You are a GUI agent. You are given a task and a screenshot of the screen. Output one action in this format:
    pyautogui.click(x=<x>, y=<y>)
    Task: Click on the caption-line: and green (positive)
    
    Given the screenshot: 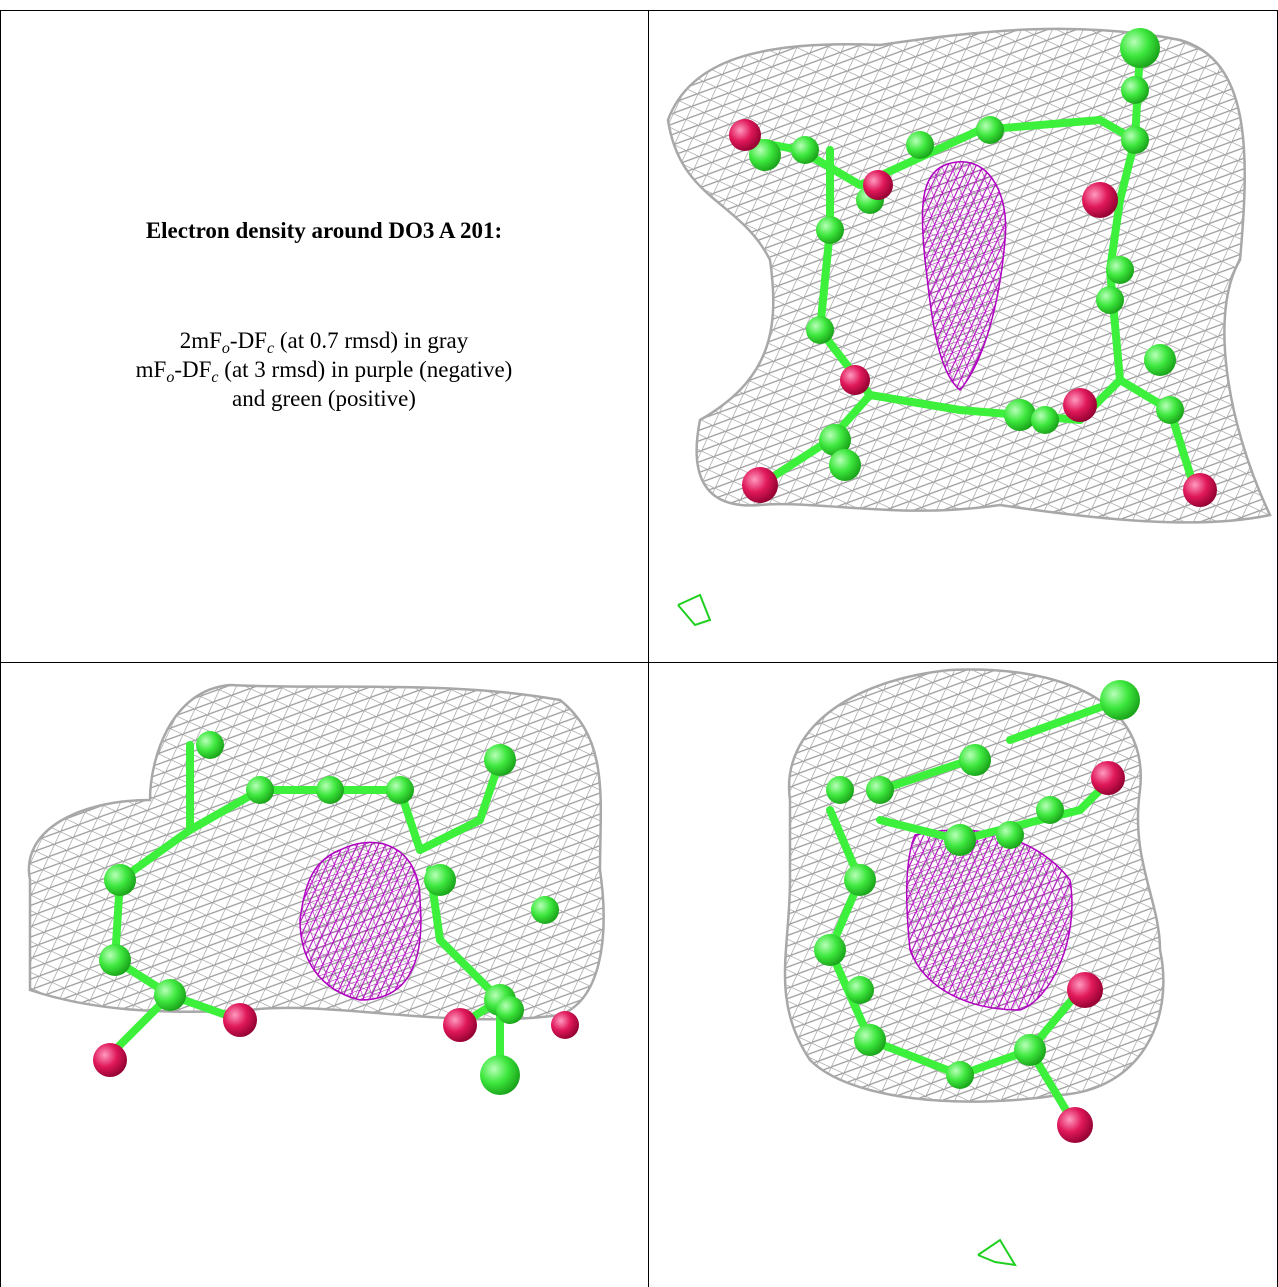 What is the action you would take?
    pyautogui.click(x=324, y=398)
    